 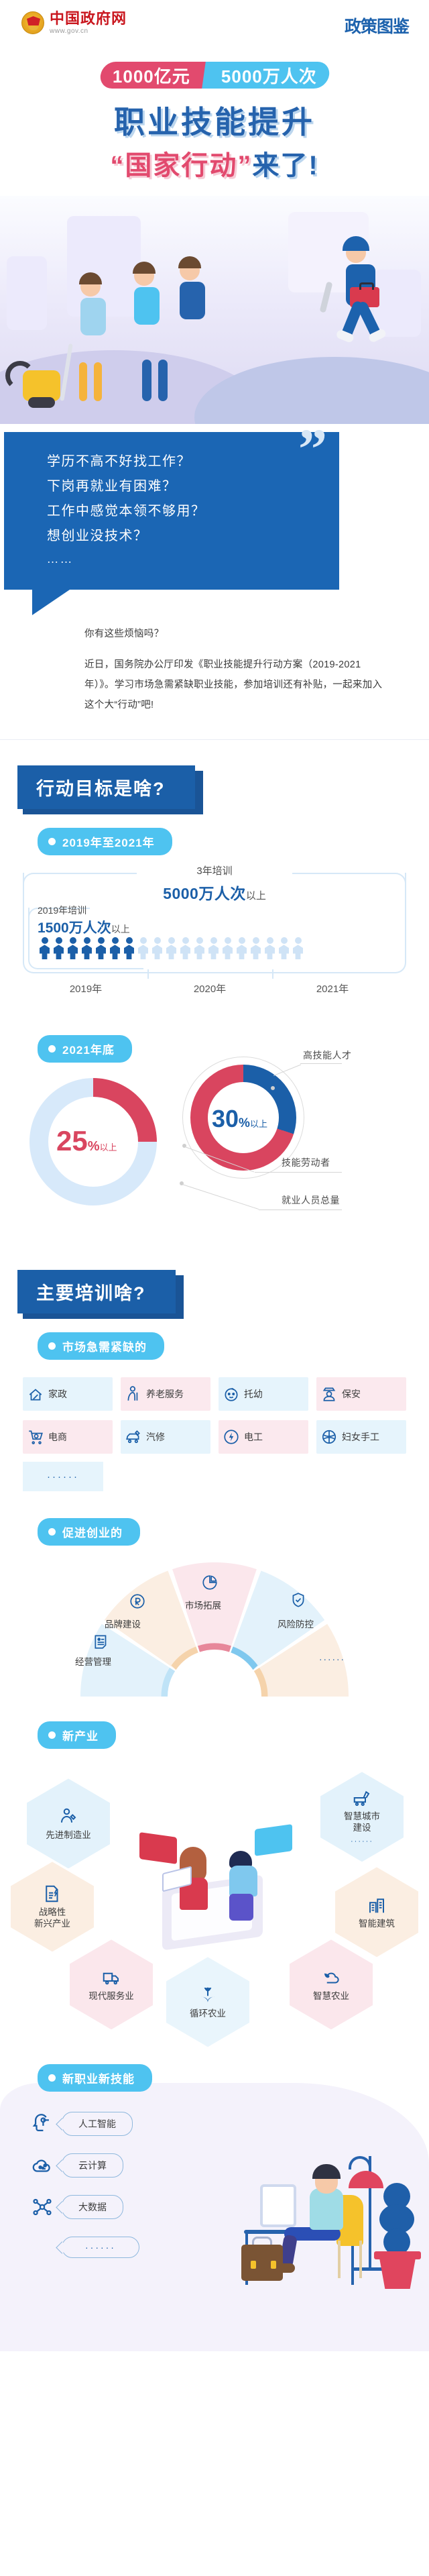 I want to click on pill-end-2021: 2021年底, so click(x=85, y=1049).